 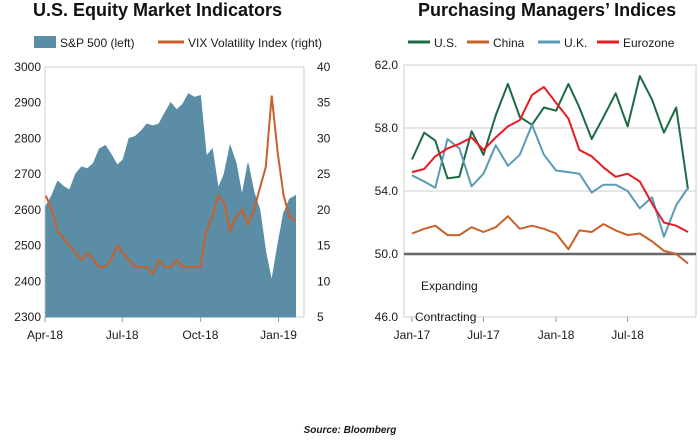 I want to click on pmi-x-tick-jan-18: Jan-18, so click(x=556, y=335).